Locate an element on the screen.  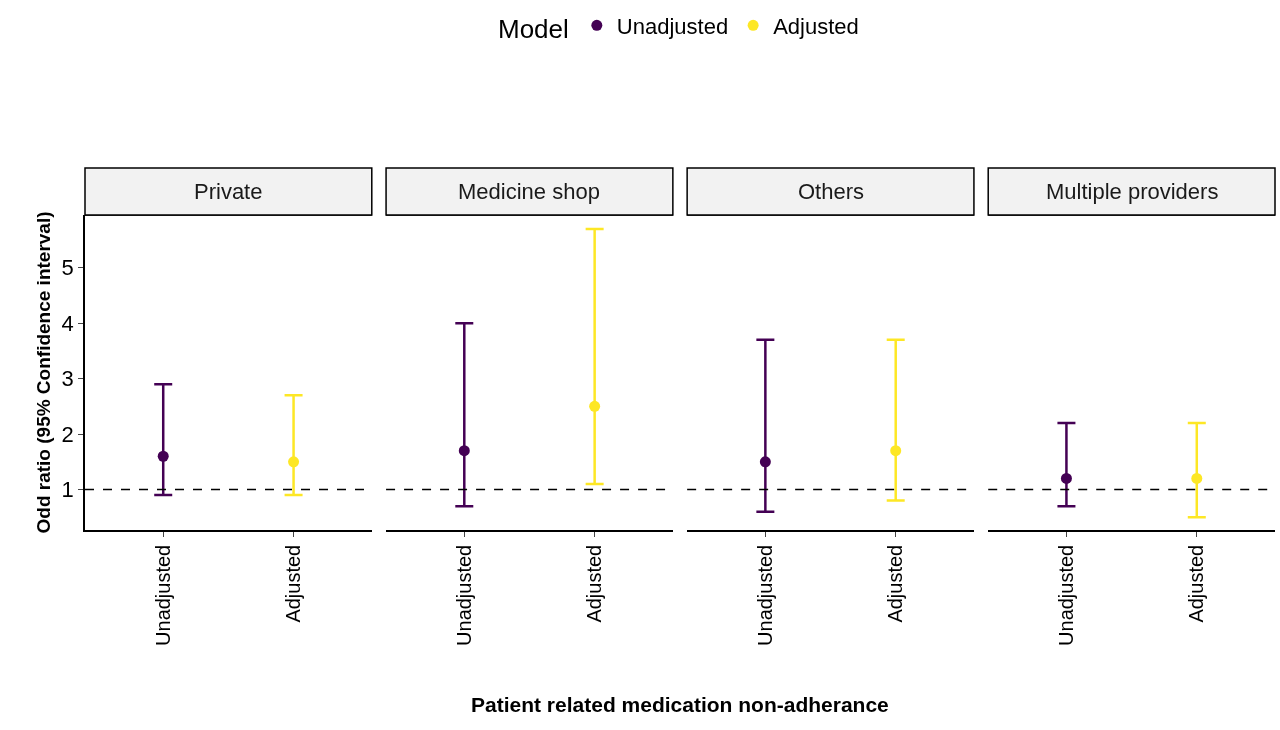
y-tick-label: 1 is located at coordinates (67, 490).